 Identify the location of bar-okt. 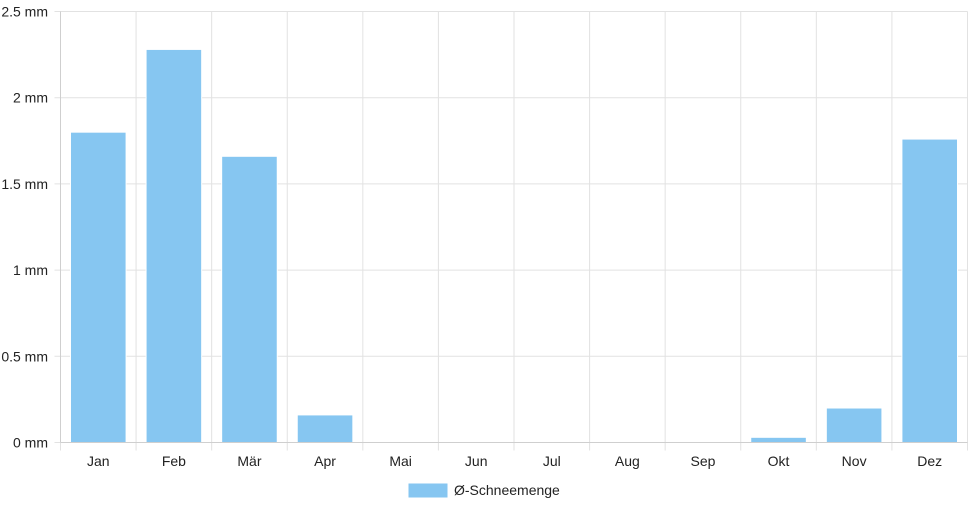
(778, 440).